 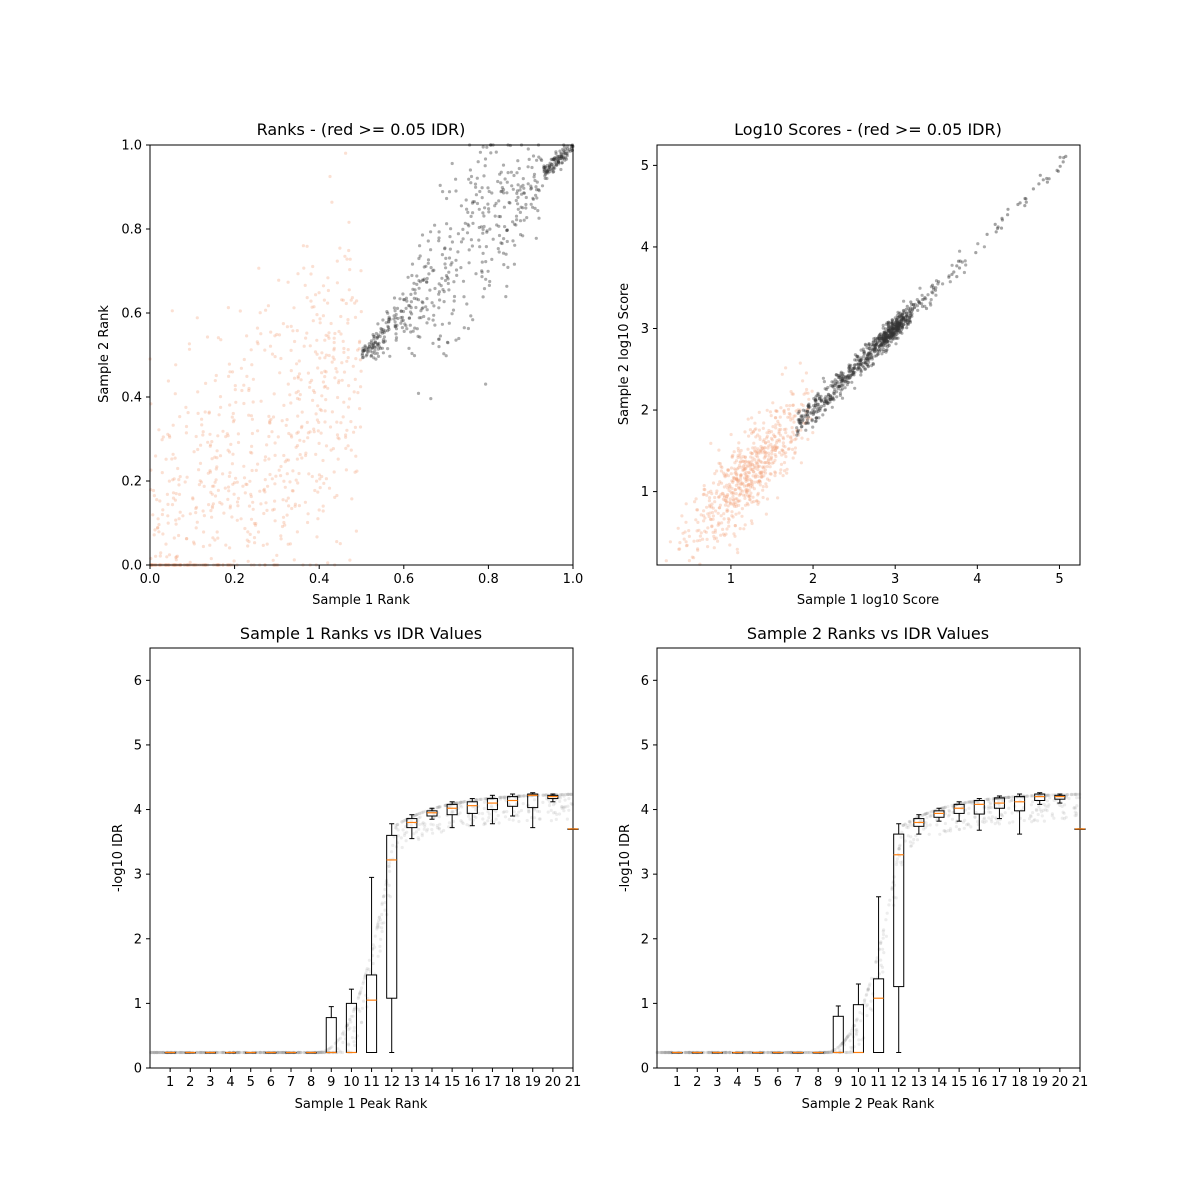 What do you see at coordinates (895, 579) in the screenshot?
I see `log-scores-xtick-label: 3` at bounding box center [895, 579].